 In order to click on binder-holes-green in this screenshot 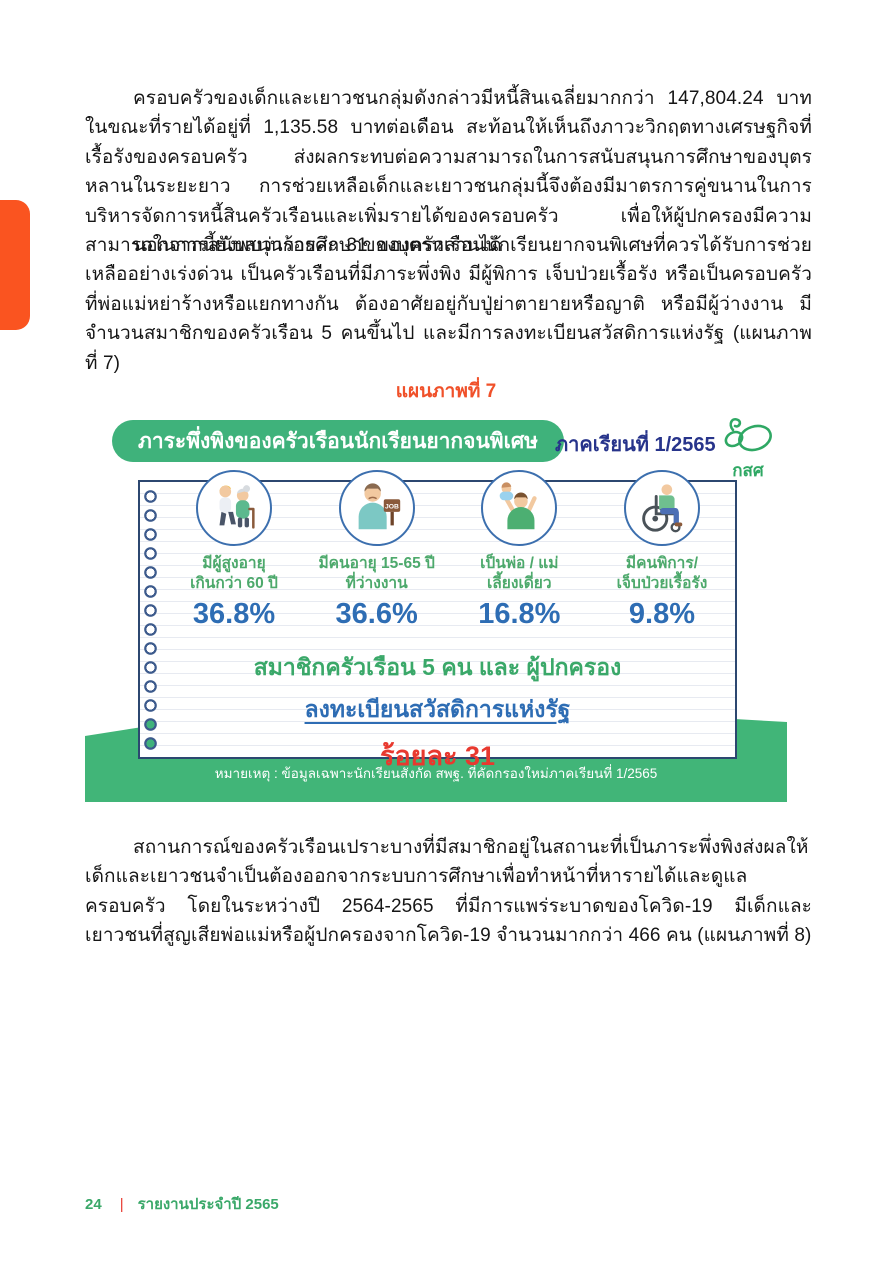, I will do `click(150, 737)`.